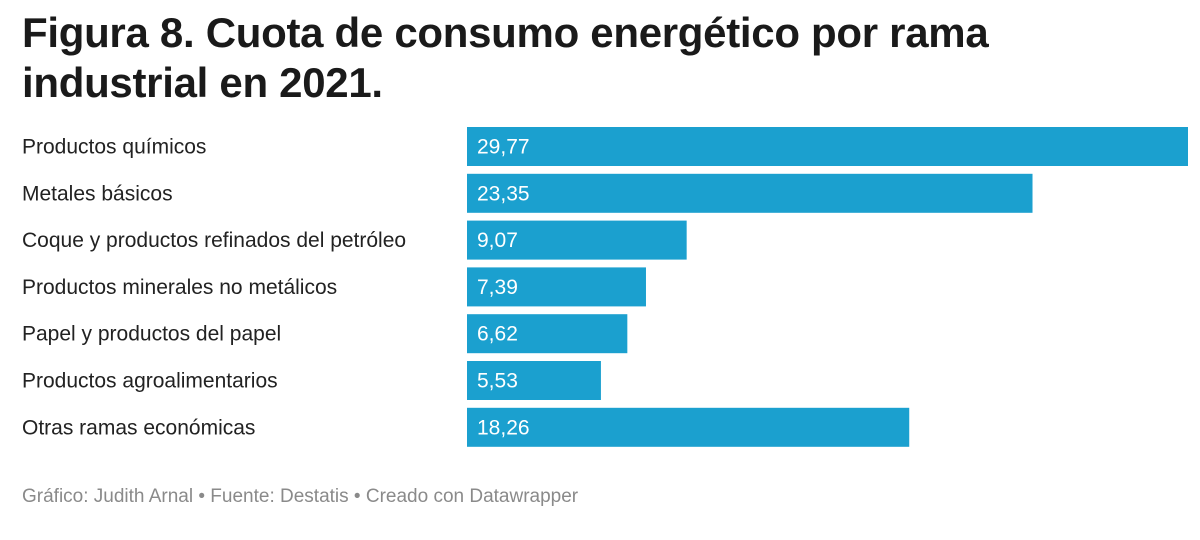 The image size is (1200, 540). Describe the element at coordinates (503, 193) in the screenshot. I see `value-label: 23,35` at that location.